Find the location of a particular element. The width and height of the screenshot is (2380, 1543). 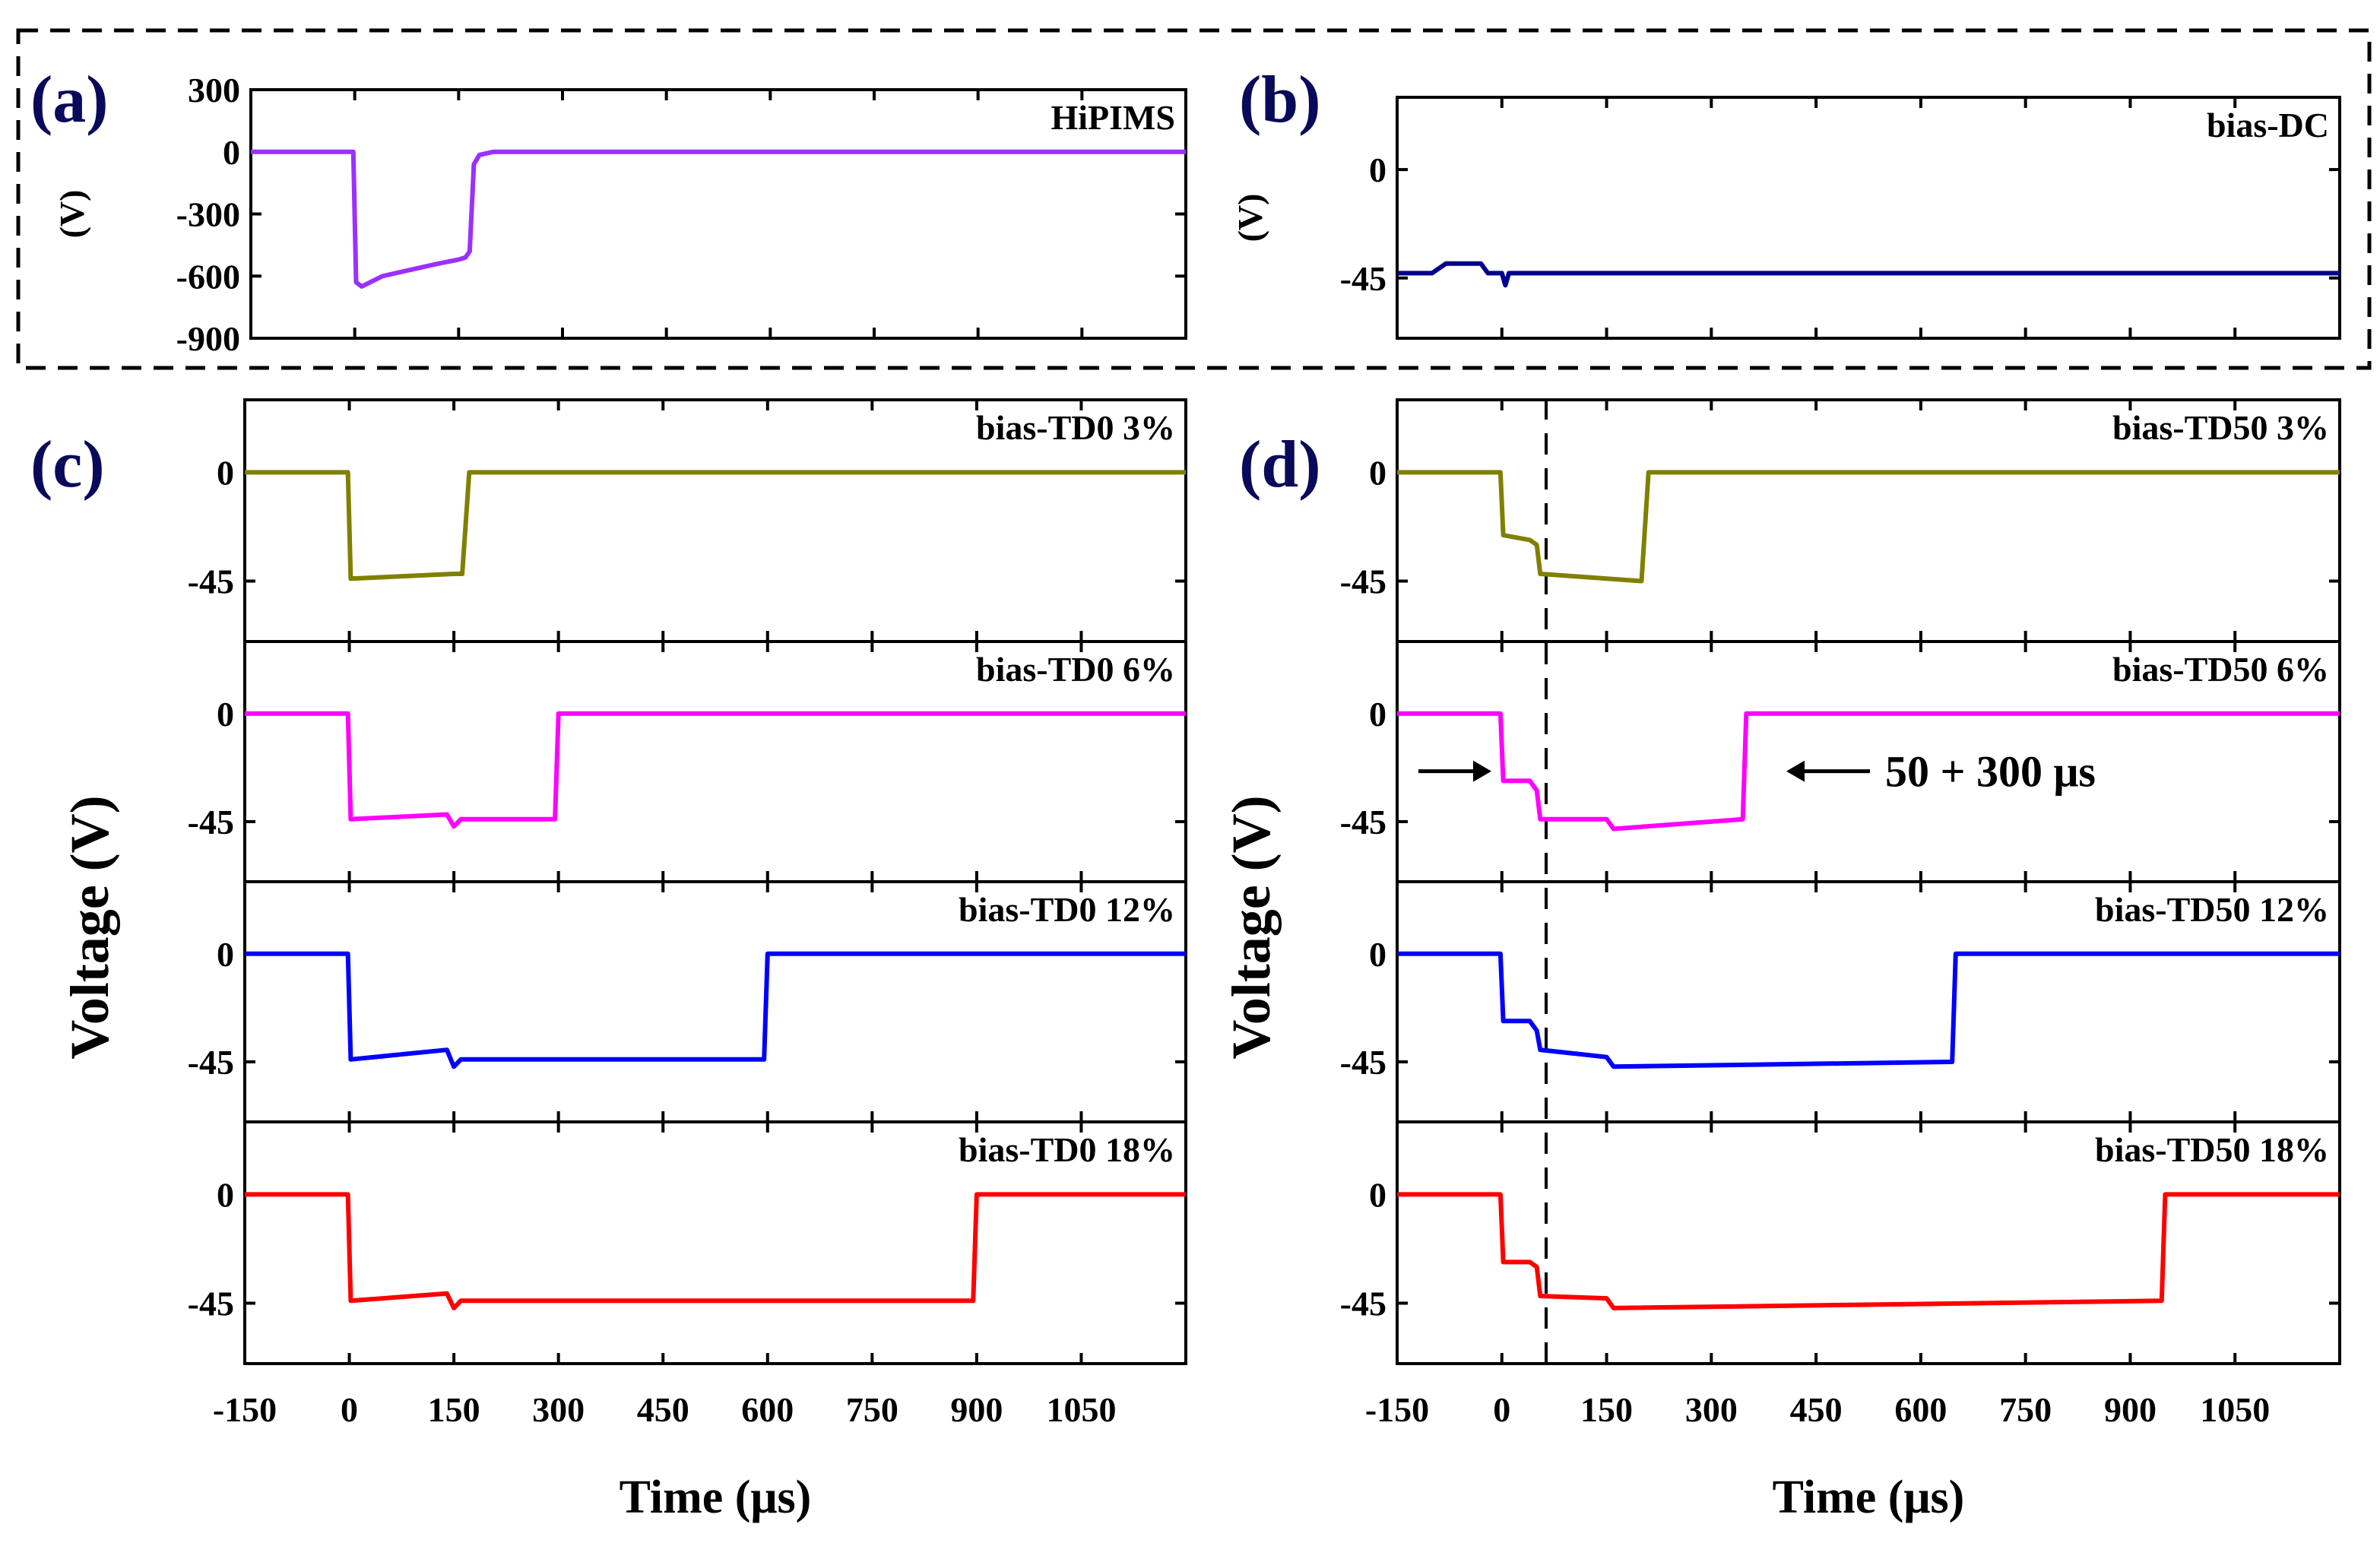

panel-a: 300 0 -300 -600 -900 (V) HiPIMS (a) is located at coordinates (608, 210).